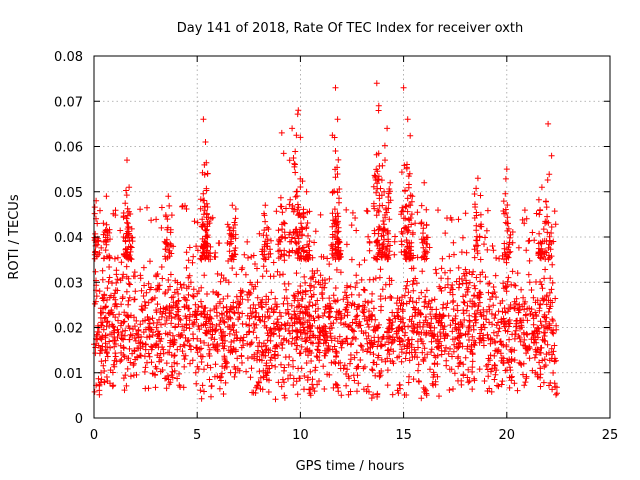 The height and width of the screenshot is (480, 640). I want to click on y-tick-labels: 0 0.01 0.02 0.03 0.04 0.05 0.06 0.07 0.08, so click(68, 238).